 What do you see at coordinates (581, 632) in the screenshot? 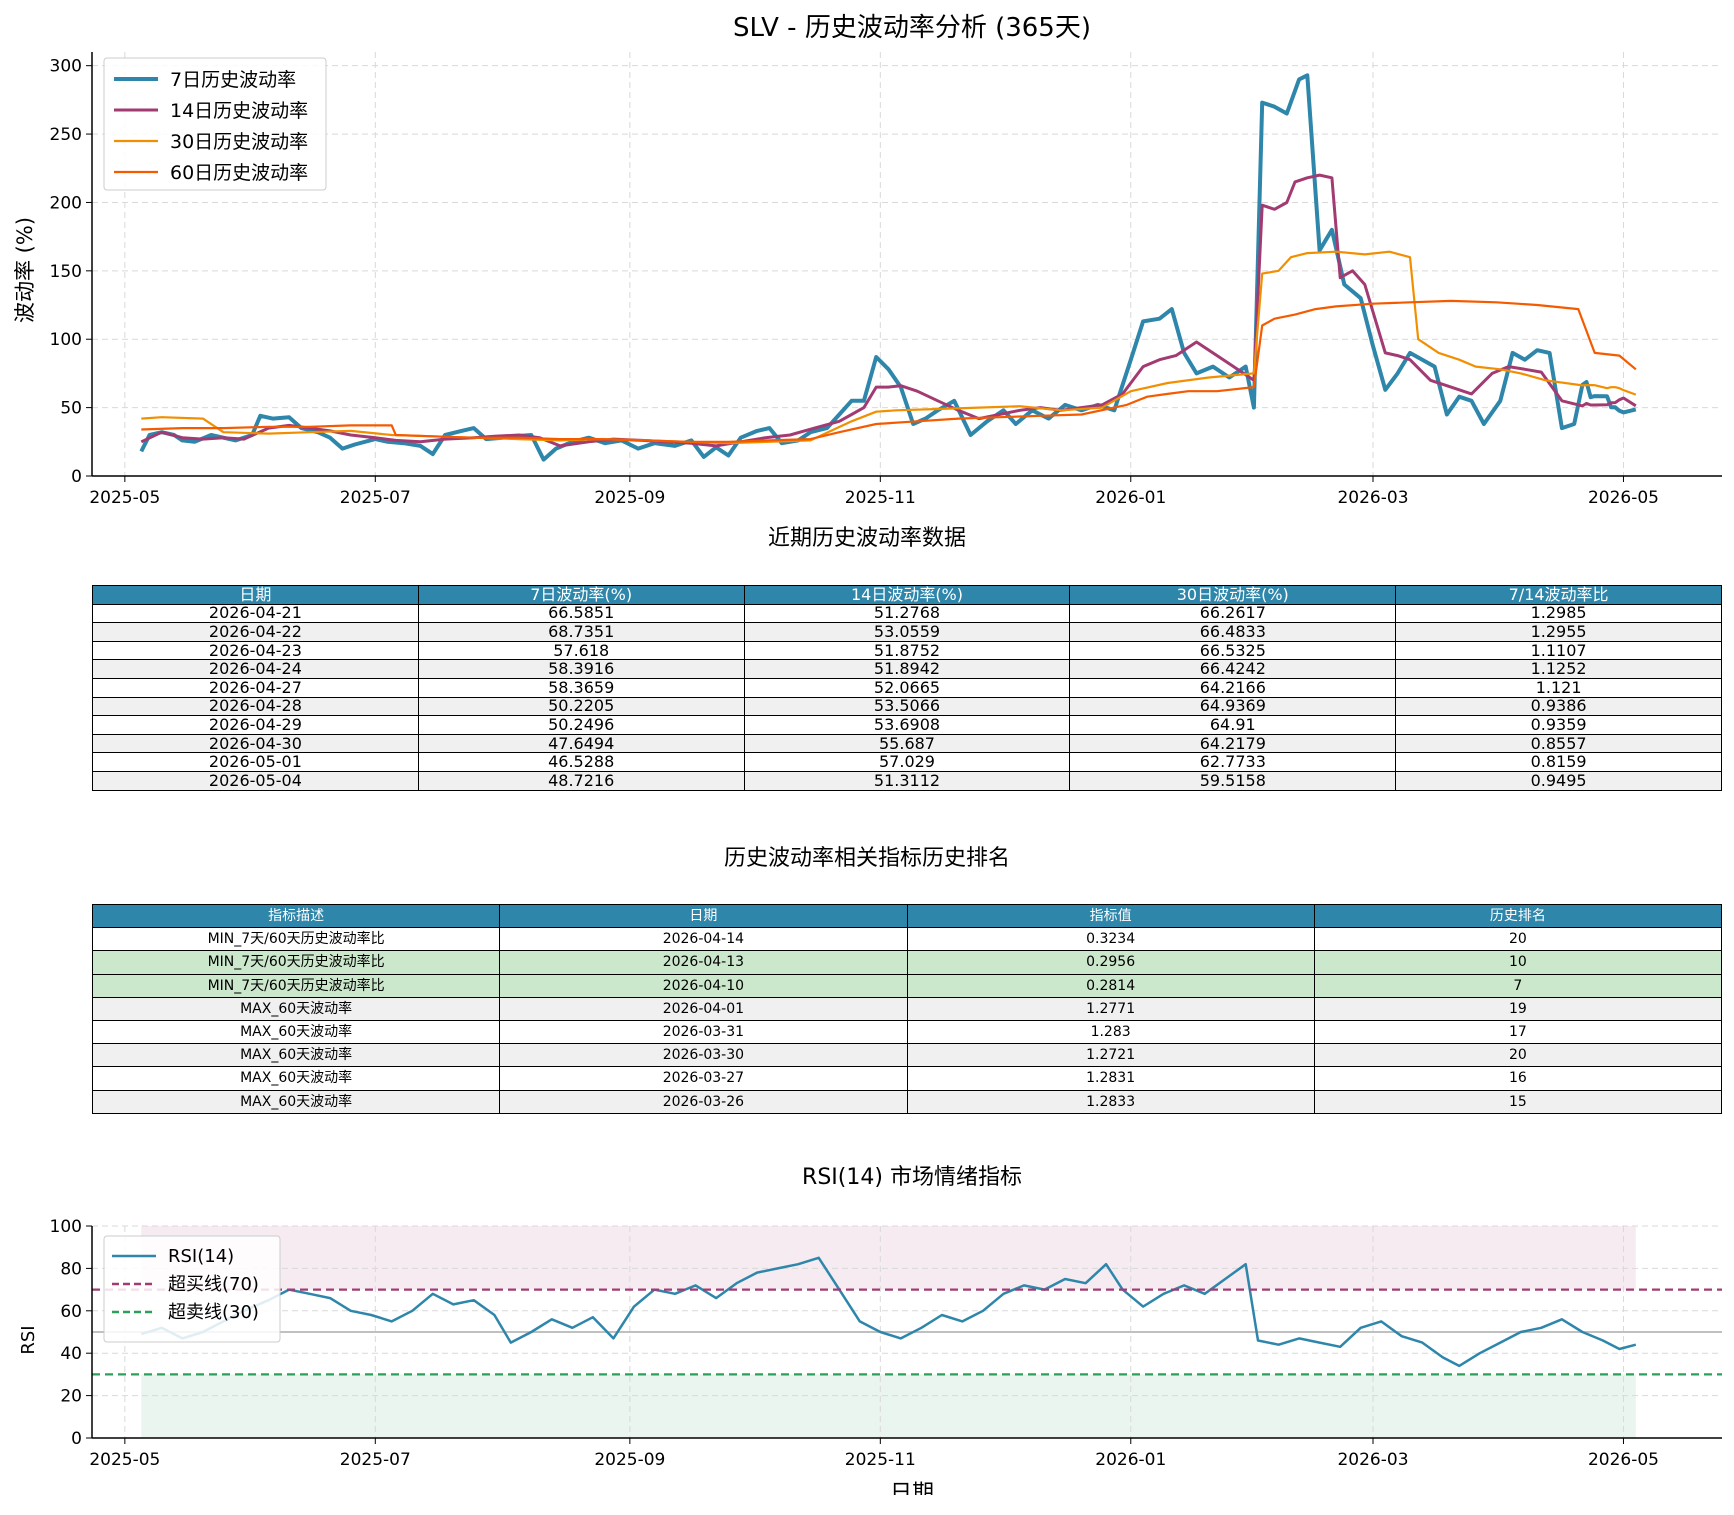
I see `table-cell: 68.7351` at bounding box center [581, 632].